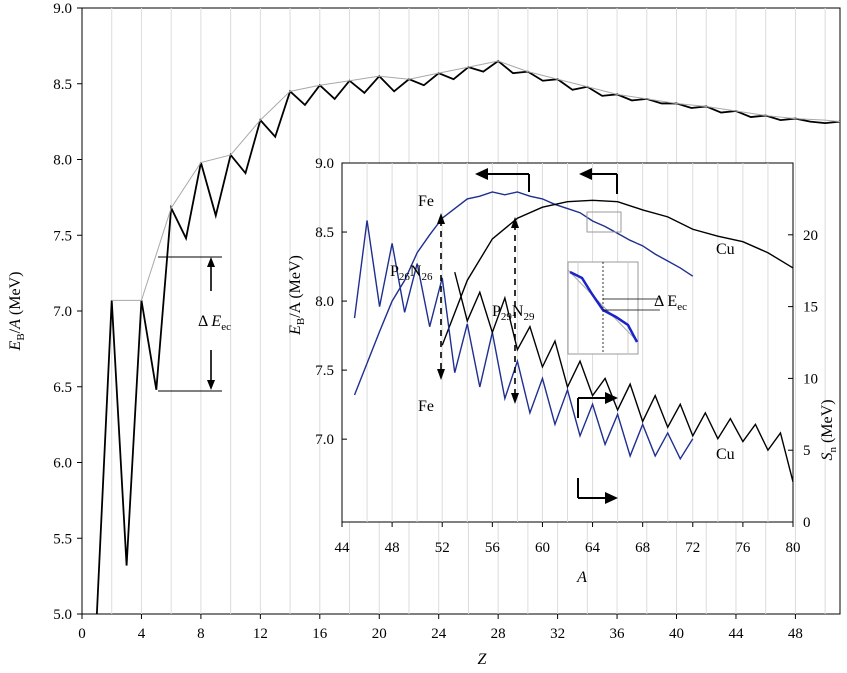 The image size is (847, 673). I want to click on inset-ytick-left-label: 9.0, so click(324, 164).